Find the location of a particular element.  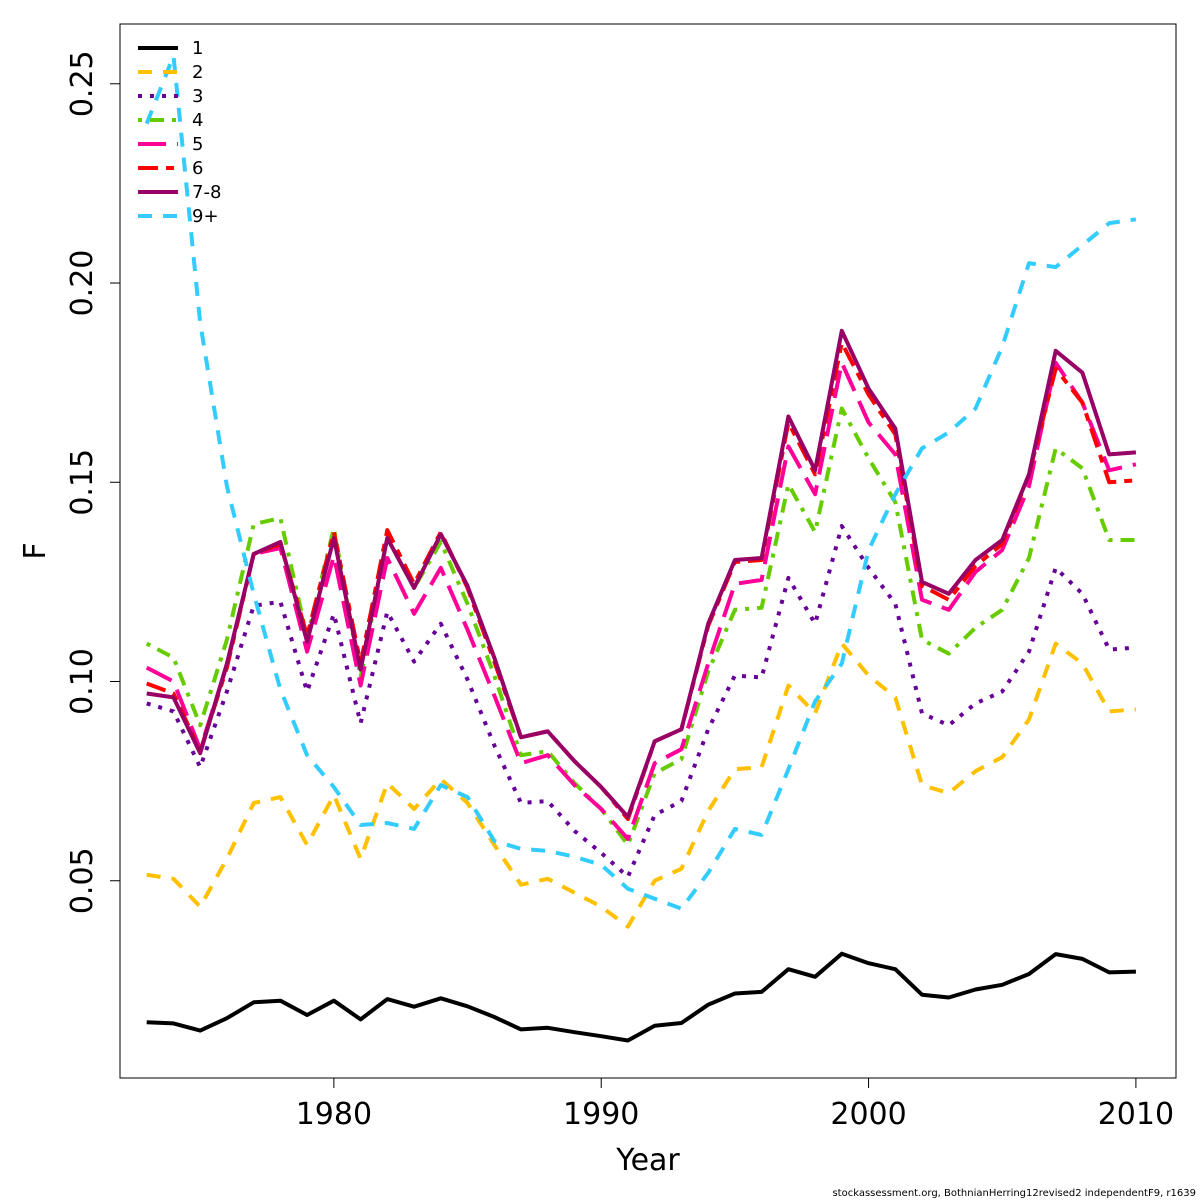

y-tick-label: 0.25 is located at coordinates (82, 83).